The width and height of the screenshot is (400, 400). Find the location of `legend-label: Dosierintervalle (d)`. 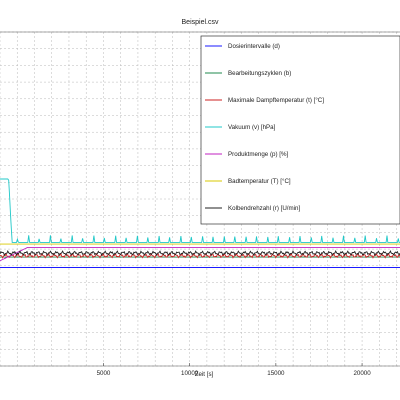

legend-label: Dosierintervalle (d) is located at coordinates (254, 46).